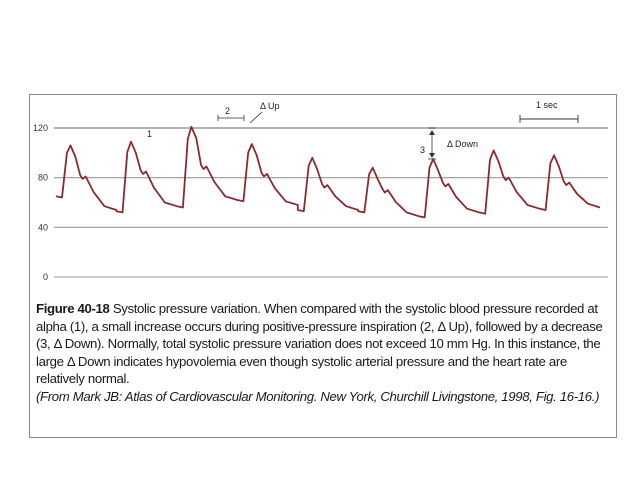 This screenshot has height=478, width=638. Describe the element at coordinates (40, 128) in the screenshot. I see `y-tick-label-120: 120` at that location.